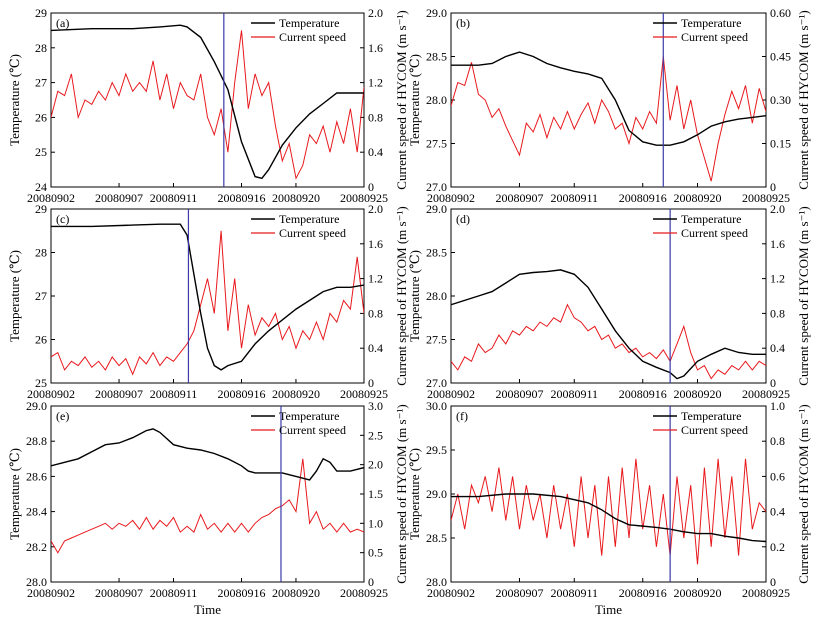 Image resolution: width=819 pixels, height=629 pixels. Describe the element at coordinates (119, 593) in the screenshot. I see `x-tick-label: 20080907` at that location.